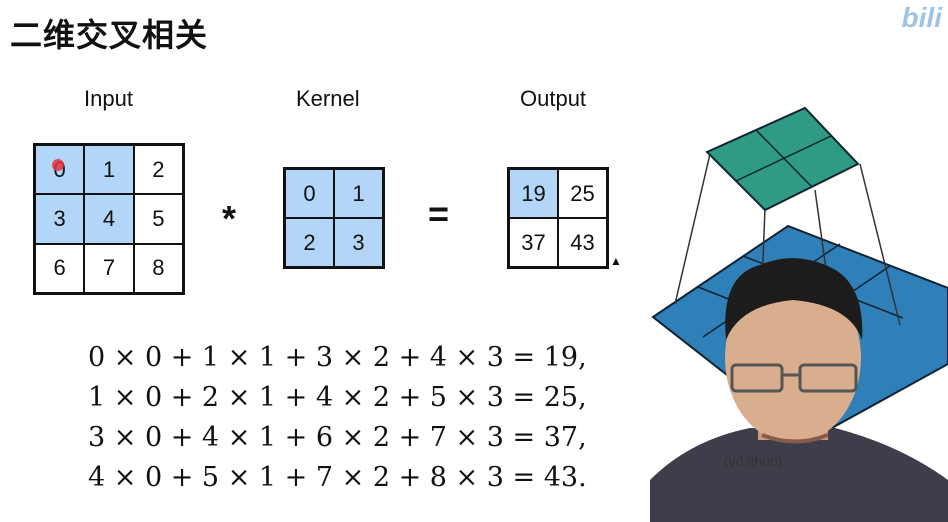  I want to click on kernel-label: Kernel, so click(328, 98).